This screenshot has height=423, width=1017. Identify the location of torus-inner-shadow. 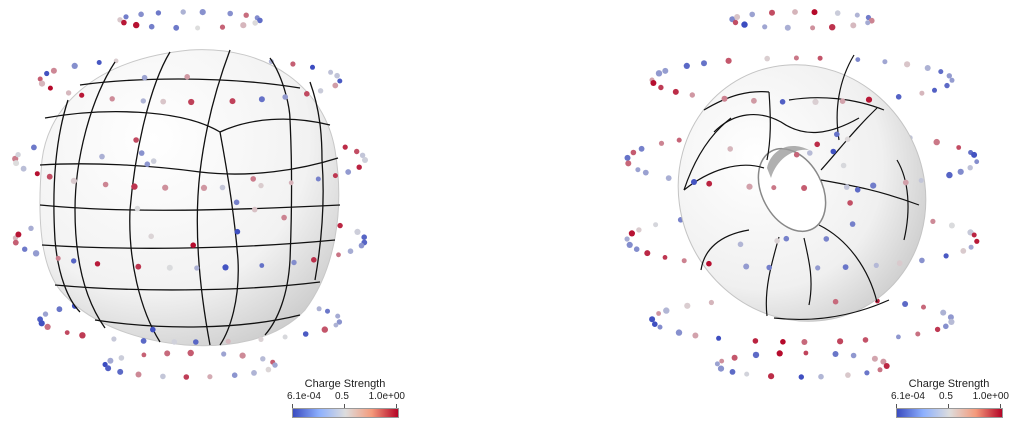
(788, 162).